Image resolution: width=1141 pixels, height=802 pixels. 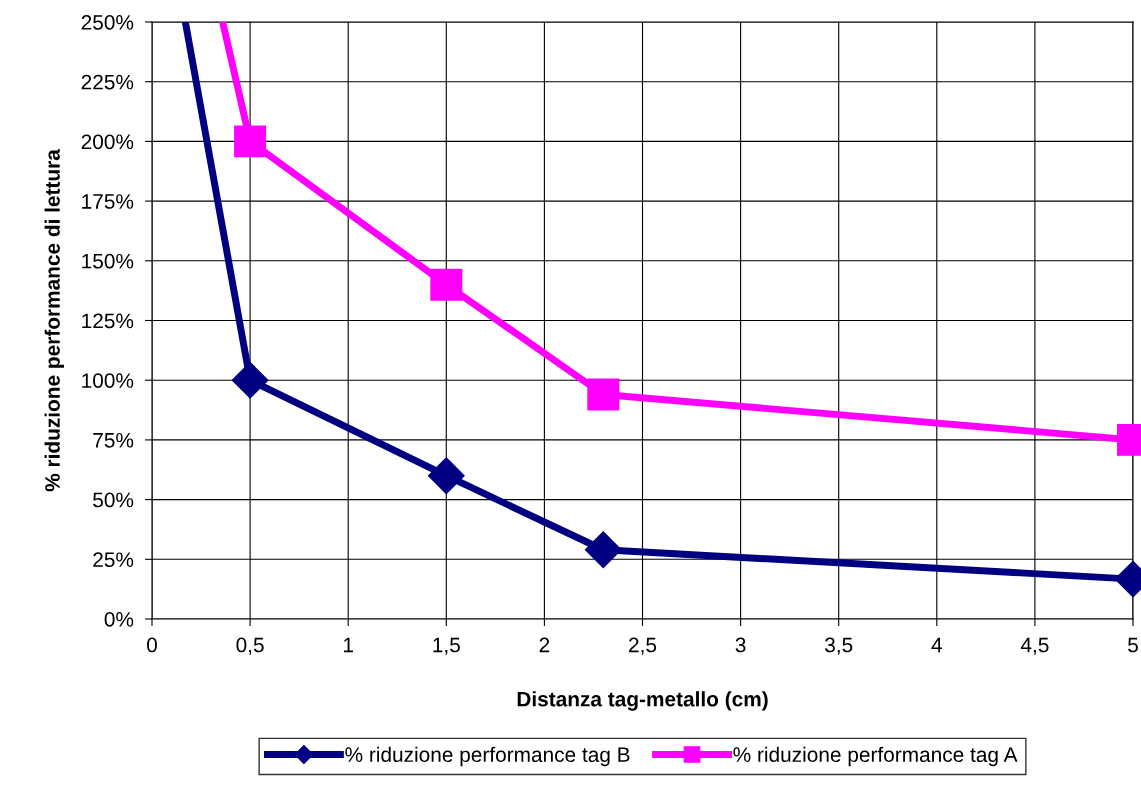 I want to click on x-tick-label: 4, so click(x=936, y=645).